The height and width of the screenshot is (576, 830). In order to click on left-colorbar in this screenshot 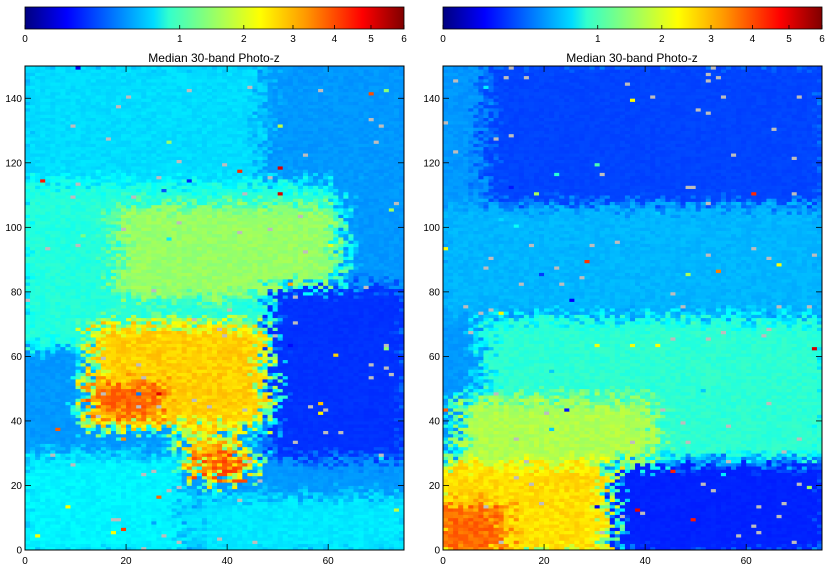, I will do `click(214, 18)`.